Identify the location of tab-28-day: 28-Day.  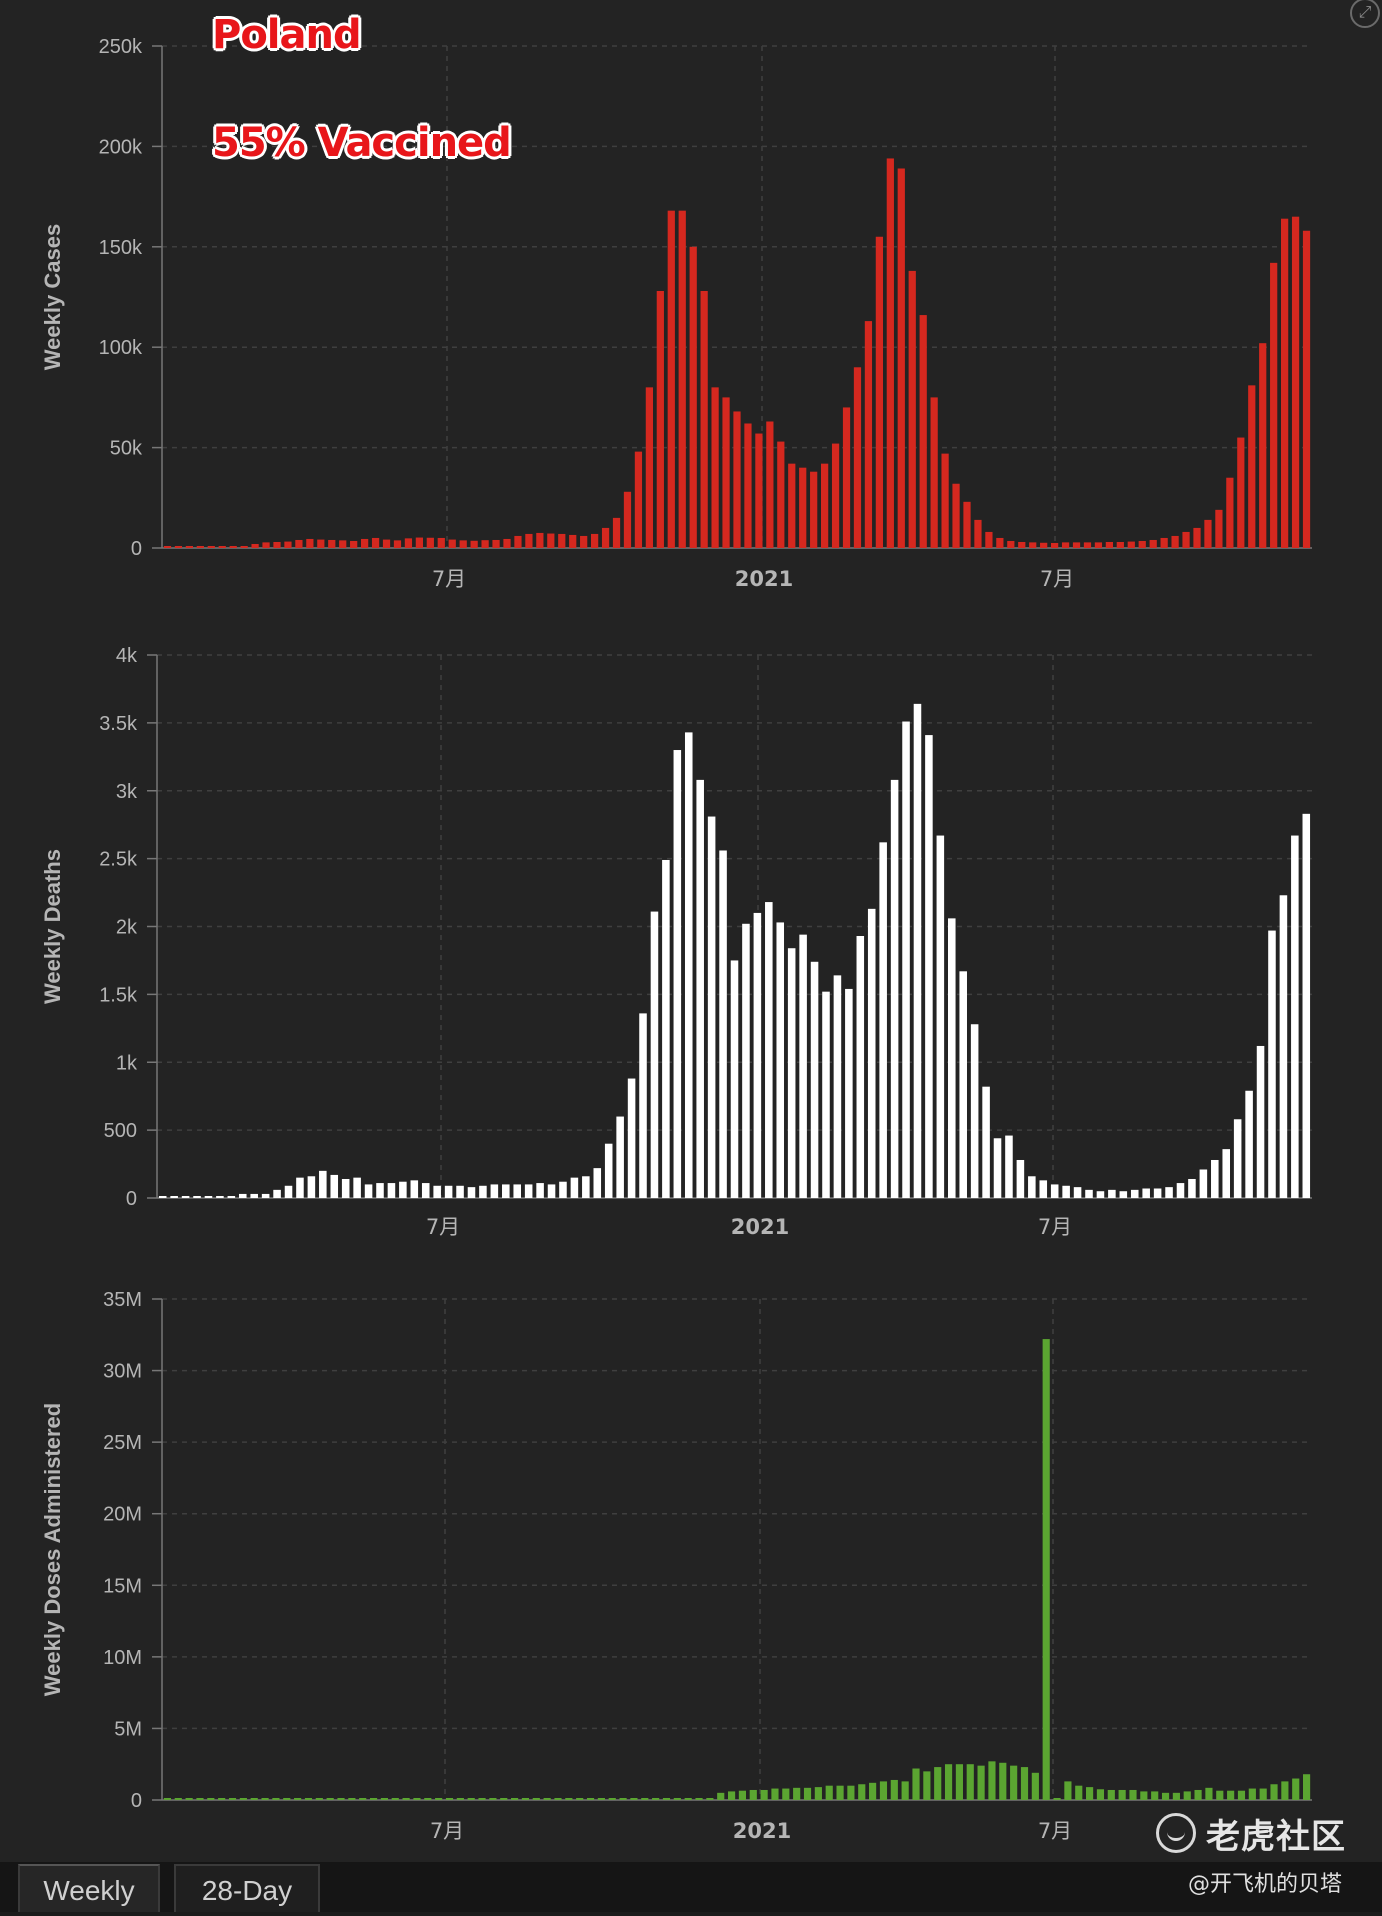
(247, 1888).